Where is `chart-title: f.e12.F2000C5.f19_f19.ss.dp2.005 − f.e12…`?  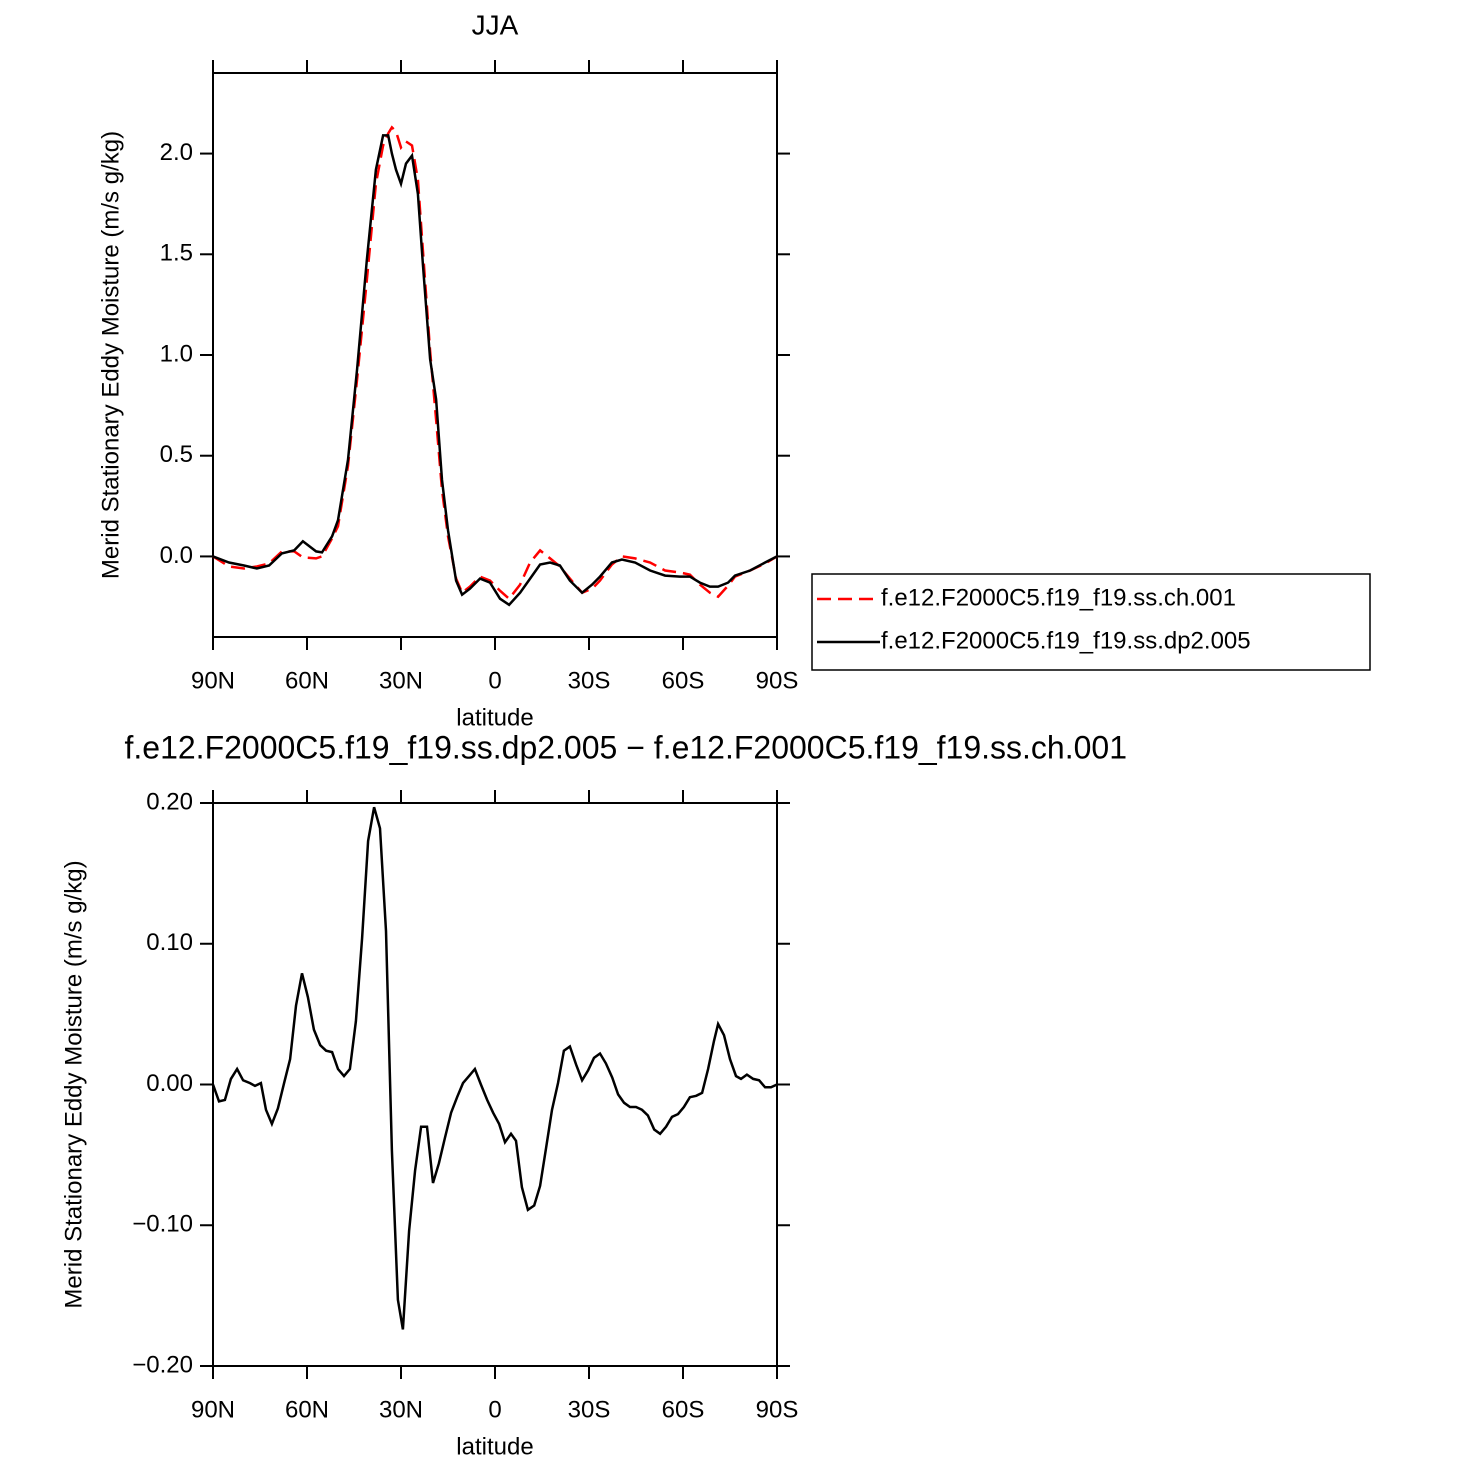
chart-title: f.e12.F2000C5.f19_f19.ss.dp2.005 − f.e12… is located at coordinates (626, 747).